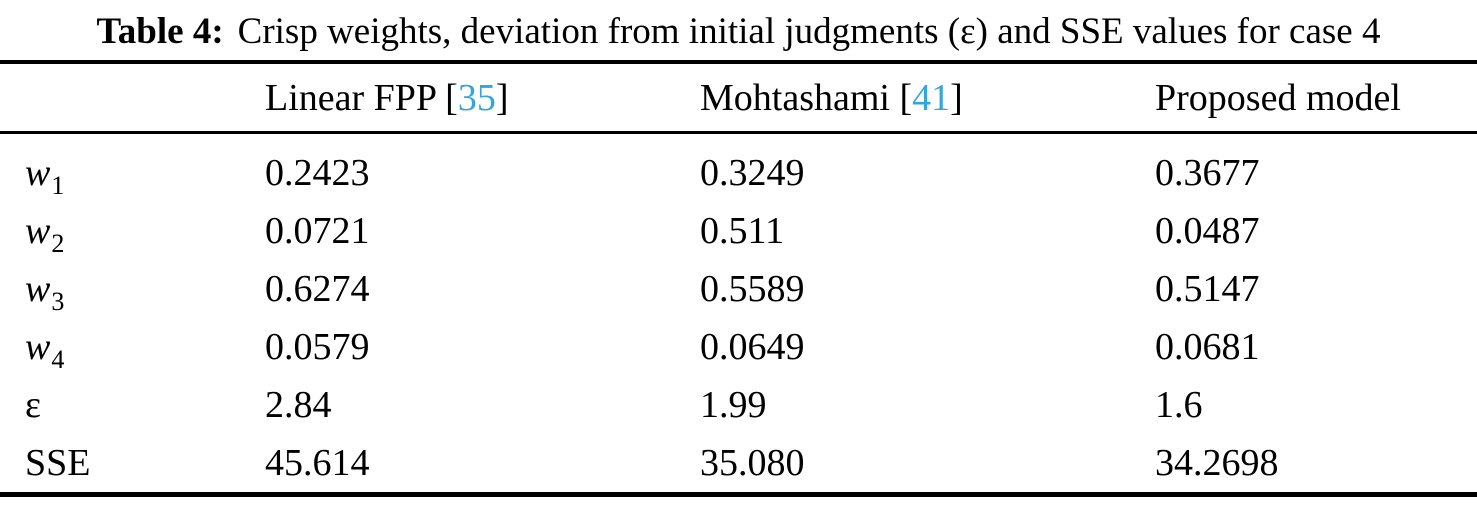  I want to click on cell-sse-proposed-model: 34.2698, so click(1217, 463).